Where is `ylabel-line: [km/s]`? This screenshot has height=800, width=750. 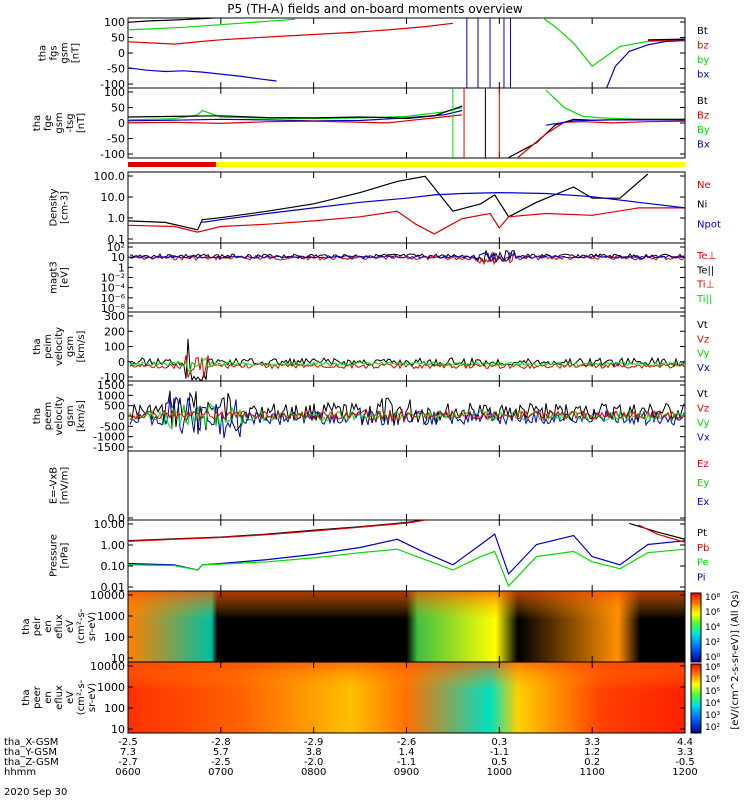
ylabel-line: [km/s] is located at coordinates (81, 346).